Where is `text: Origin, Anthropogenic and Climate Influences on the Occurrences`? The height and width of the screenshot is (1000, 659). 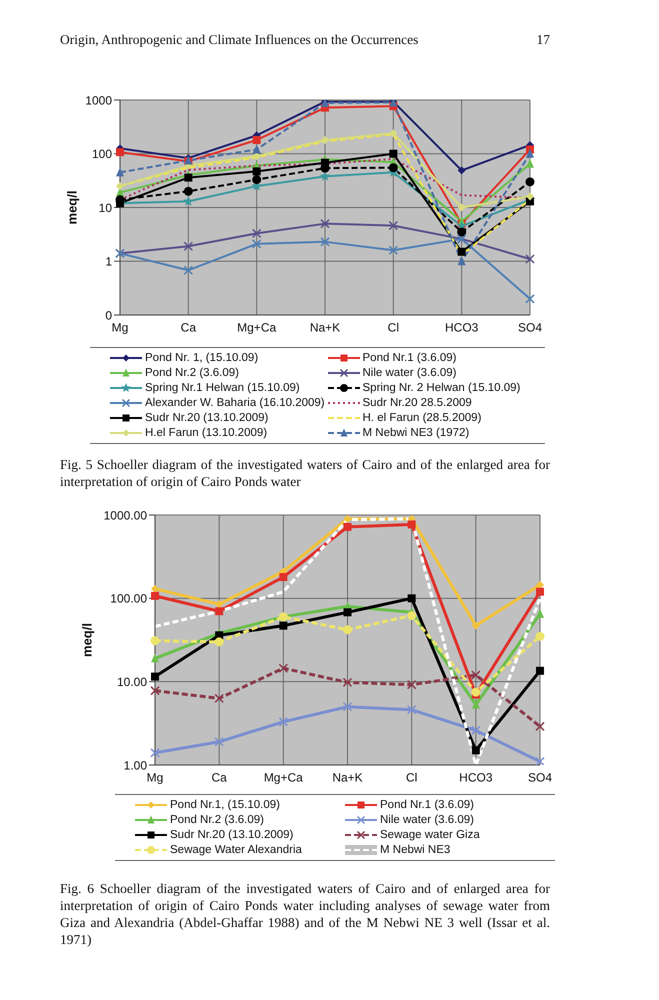
text: Origin, Anthropogenic and Climate Influences on the Occurrences is located at coordinates (239, 40).